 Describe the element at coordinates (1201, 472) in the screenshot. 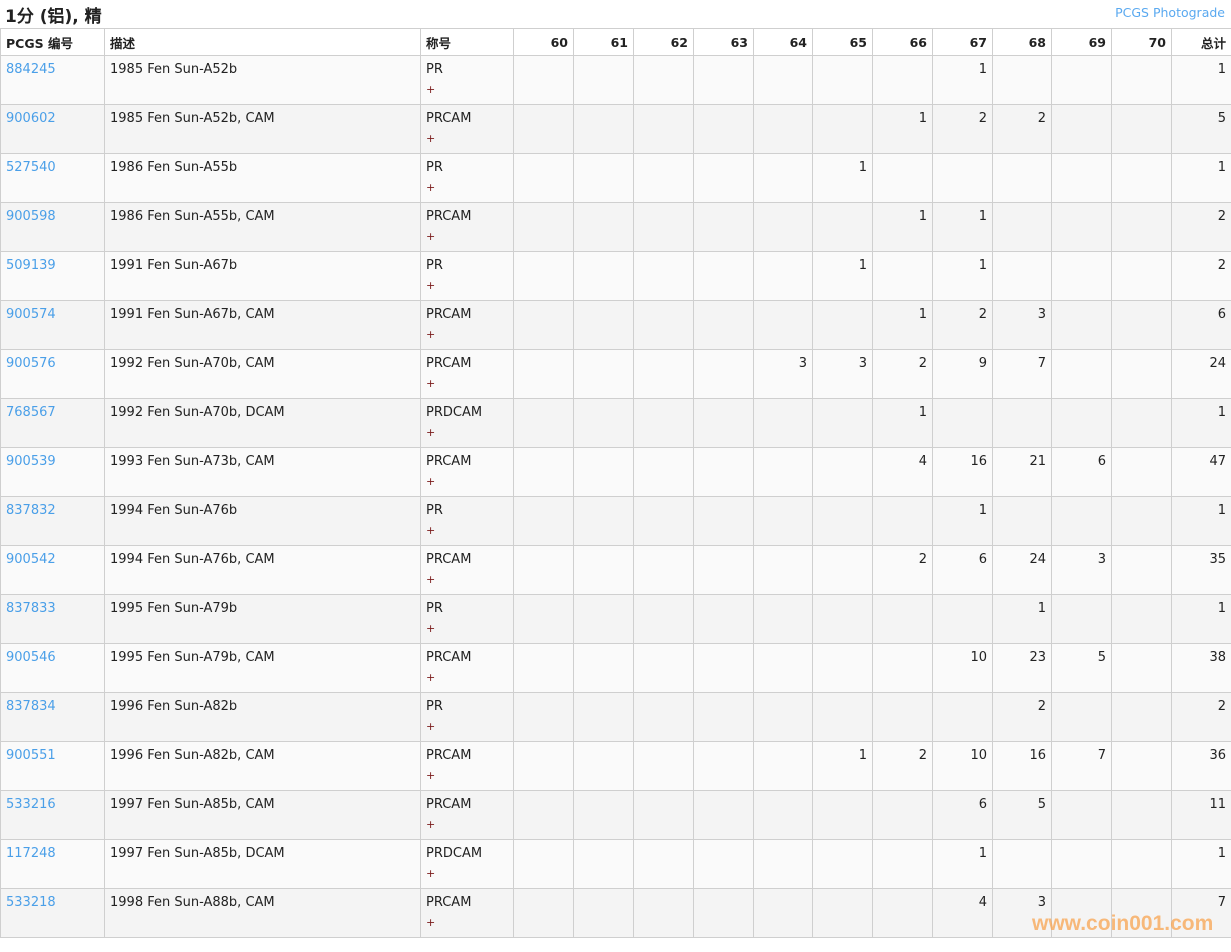

I see `total-count: 47` at that location.